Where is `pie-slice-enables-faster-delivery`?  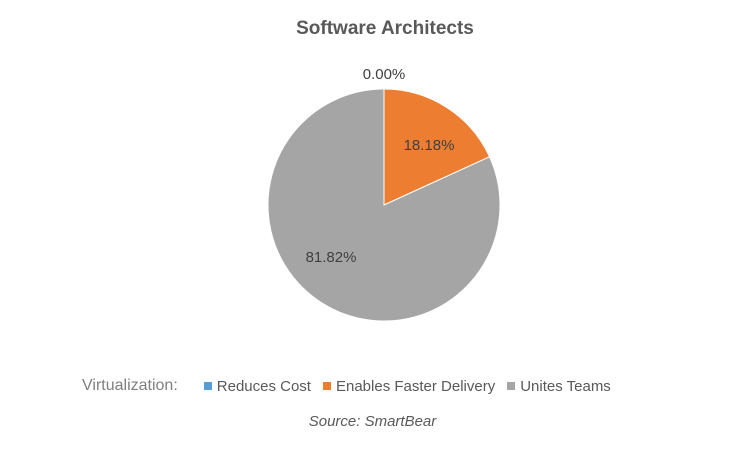
pie-slice-enables-faster-delivery is located at coordinates (437, 147).